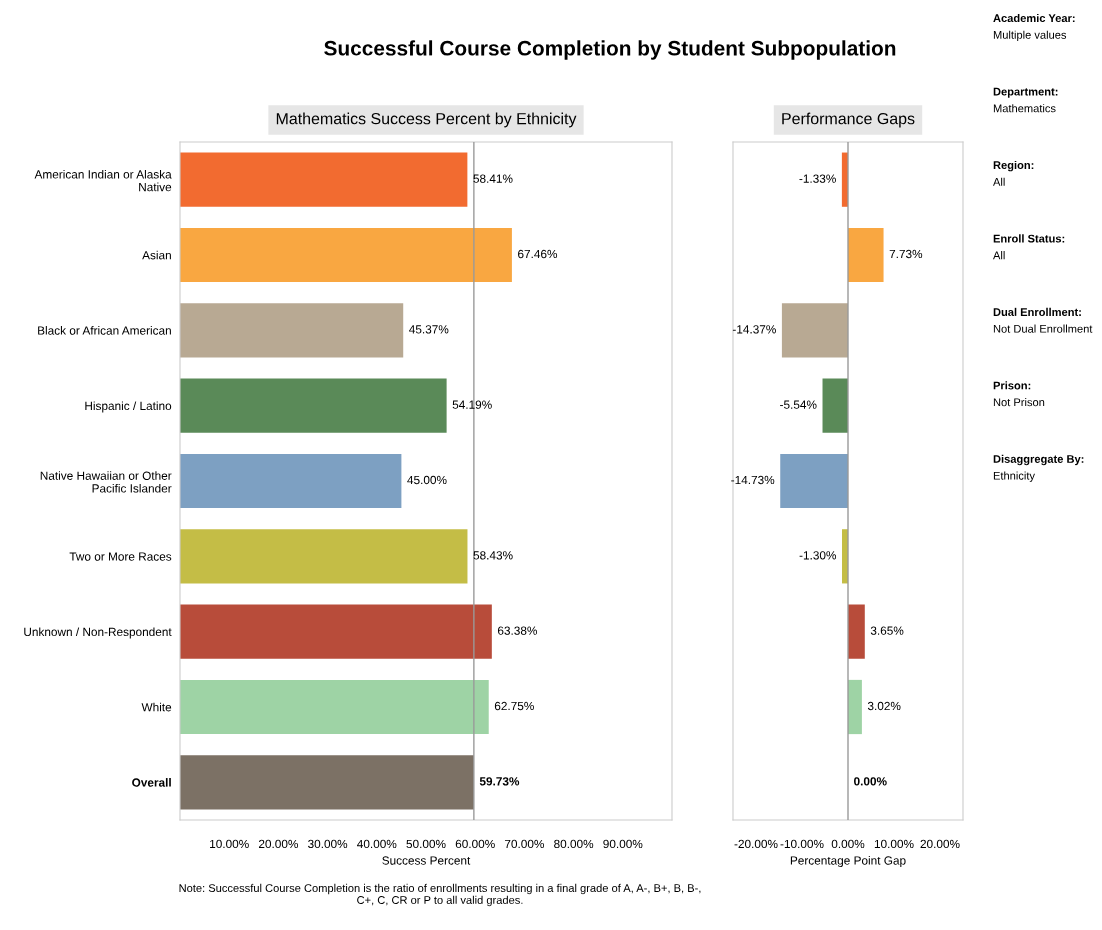 Image resolution: width=1102 pixels, height=930 pixels. What do you see at coordinates (1030, 36) in the screenshot?
I see `text: Multiple values` at bounding box center [1030, 36].